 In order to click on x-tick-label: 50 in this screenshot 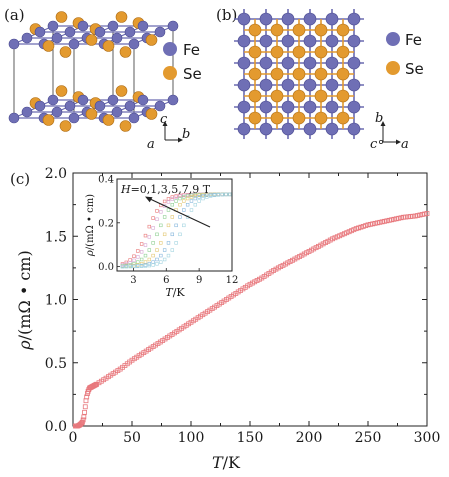, I will do `click(132, 438)`.